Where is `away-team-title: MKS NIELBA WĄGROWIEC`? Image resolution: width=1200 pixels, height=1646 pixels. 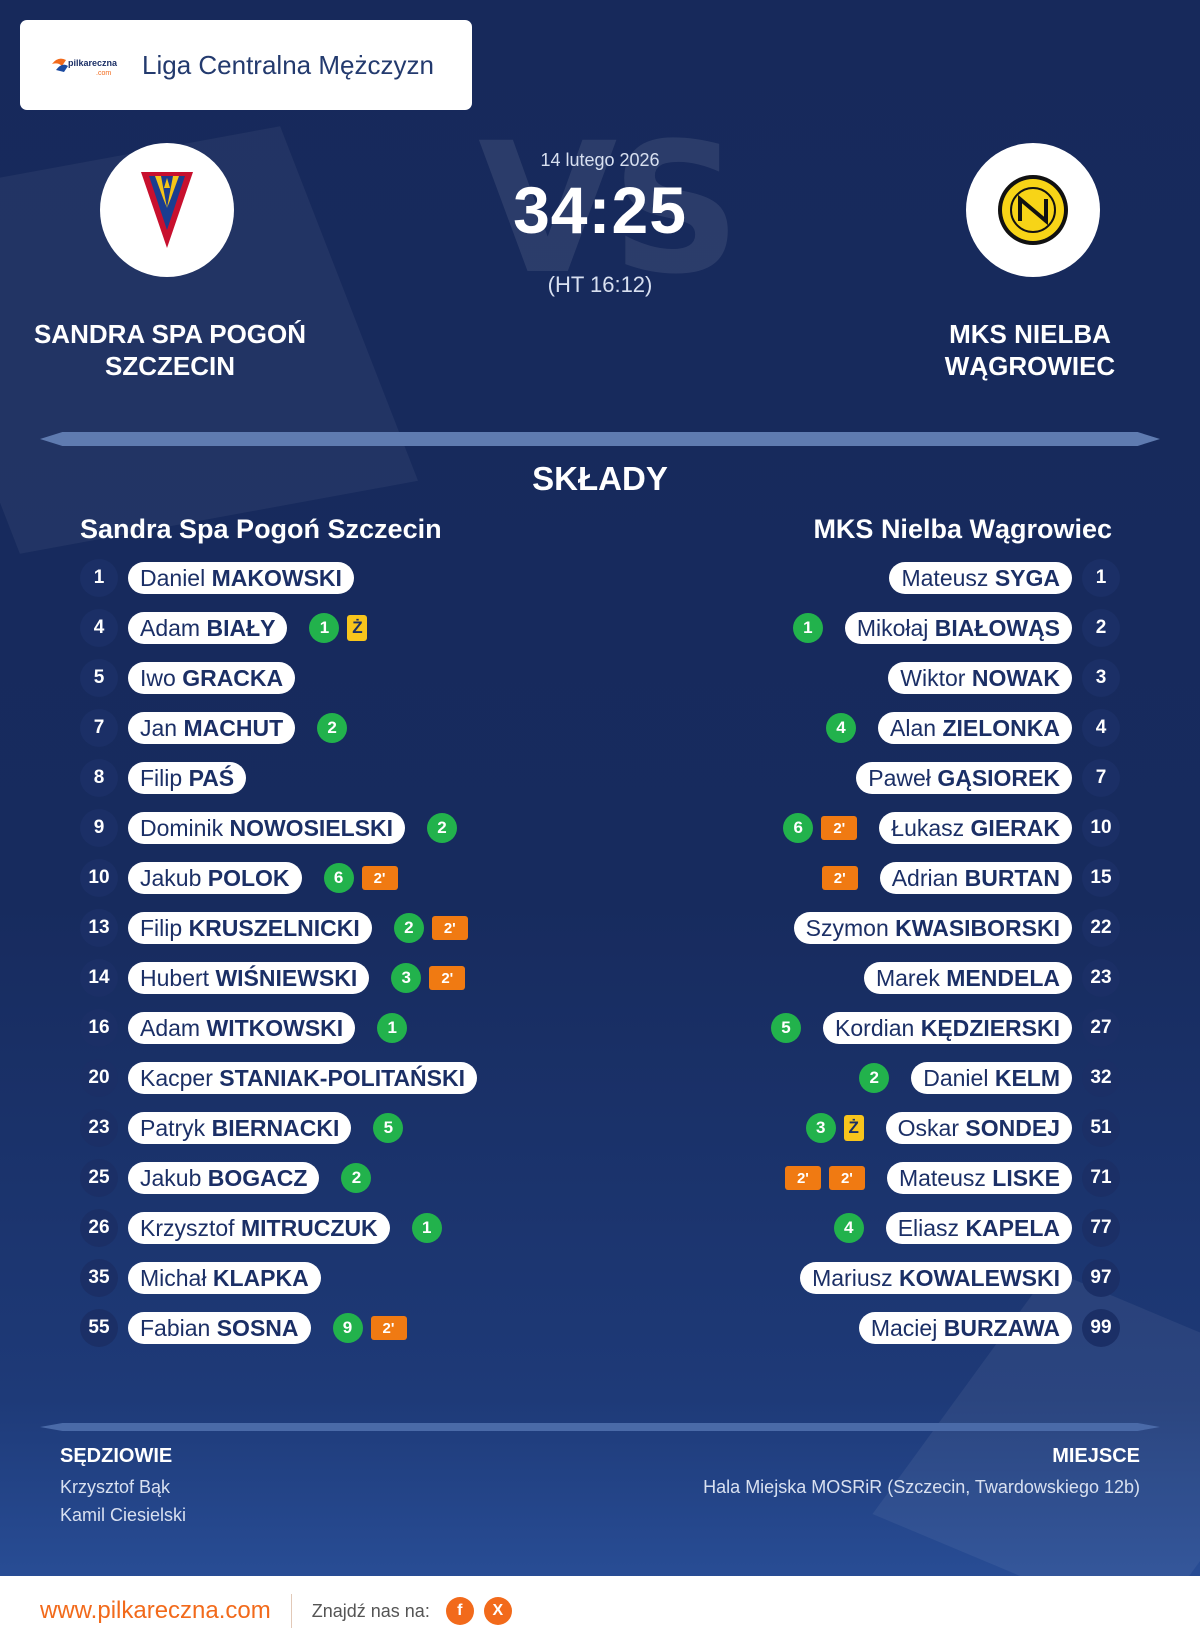
away-team-title: MKS NIELBA WĄGROWIEC is located at coordinates (1030, 350).